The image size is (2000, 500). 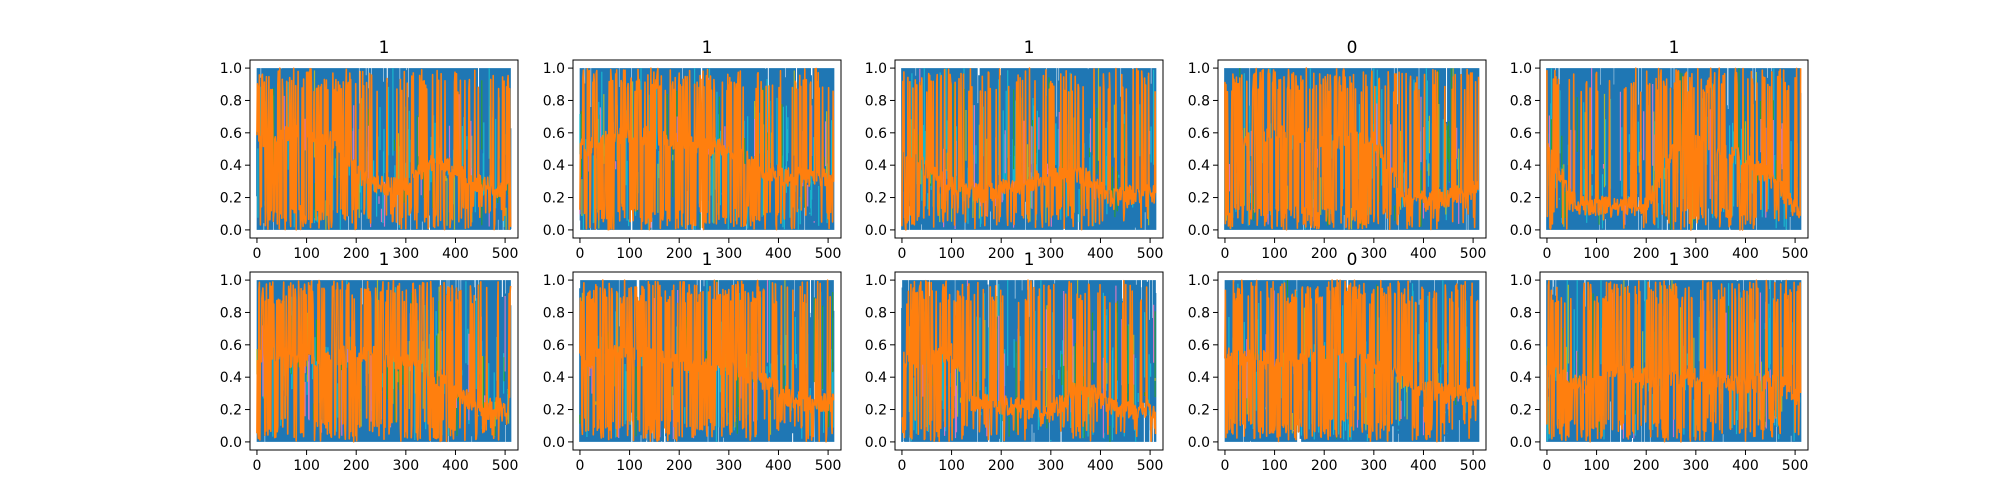 I want to click on subplot-6: 0 100 200 300 400 500 0.0 0.2 0.4 0.6 0.8 1.0 1, so click(x=369, y=362).